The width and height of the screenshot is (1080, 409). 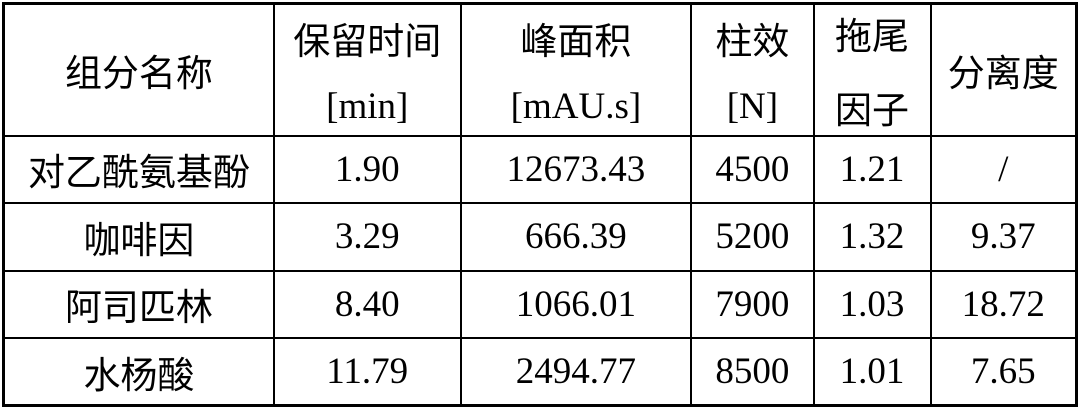 What do you see at coordinates (138, 304) in the screenshot?
I see `cell-component-name: 阿司匹林` at bounding box center [138, 304].